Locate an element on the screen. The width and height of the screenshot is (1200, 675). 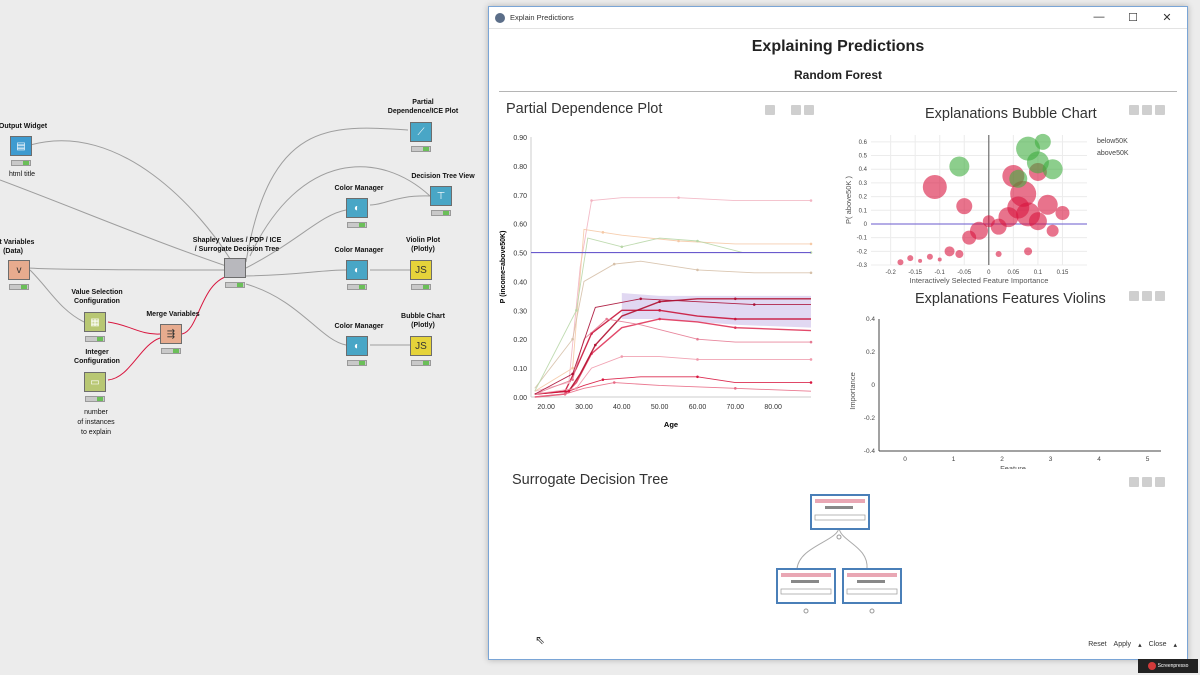
connection-lines is located at coordinates (215, 254).